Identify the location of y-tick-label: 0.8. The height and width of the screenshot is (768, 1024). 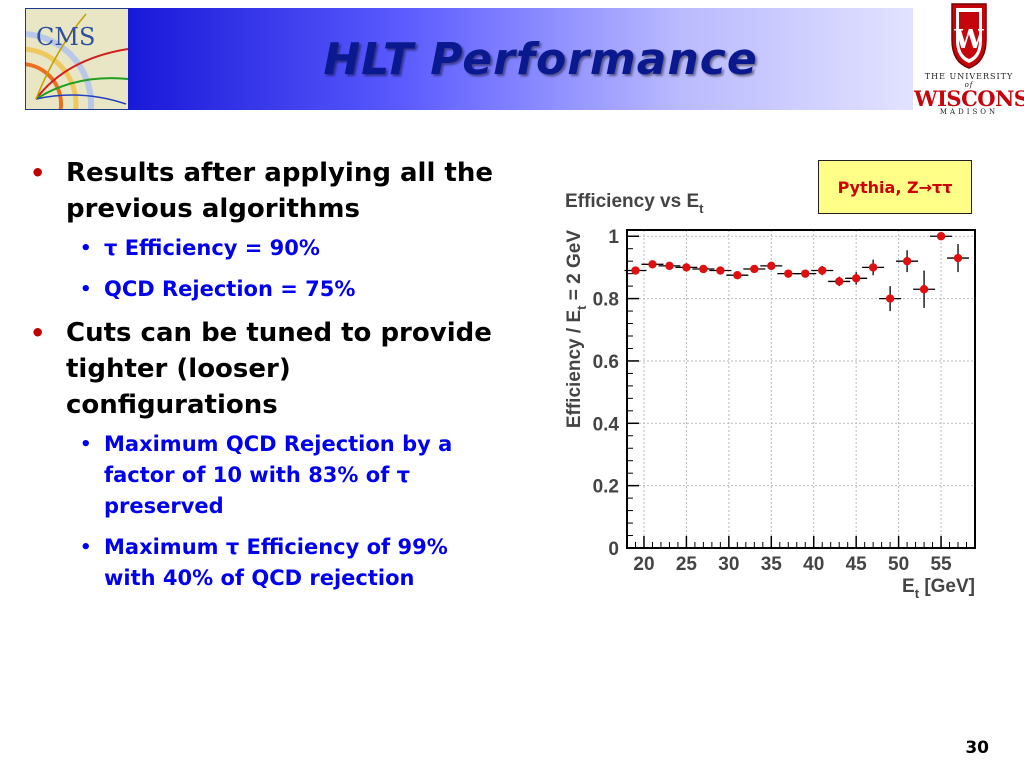
(606, 300).